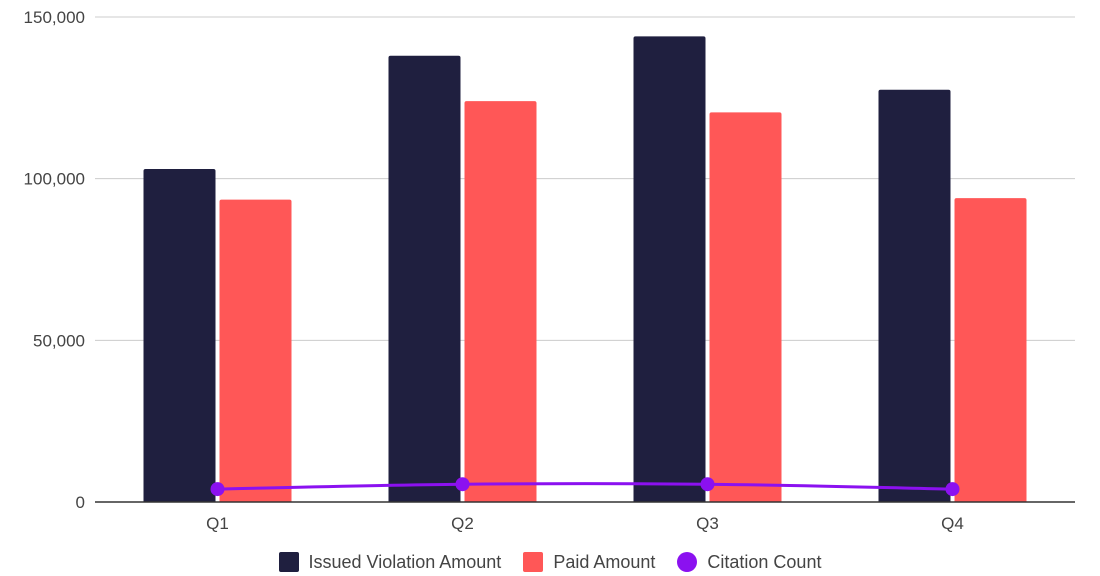 The height and width of the screenshot is (576, 1100). Describe the element at coordinates (500, 302) in the screenshot. I see `bar-paid-q2` at that location.